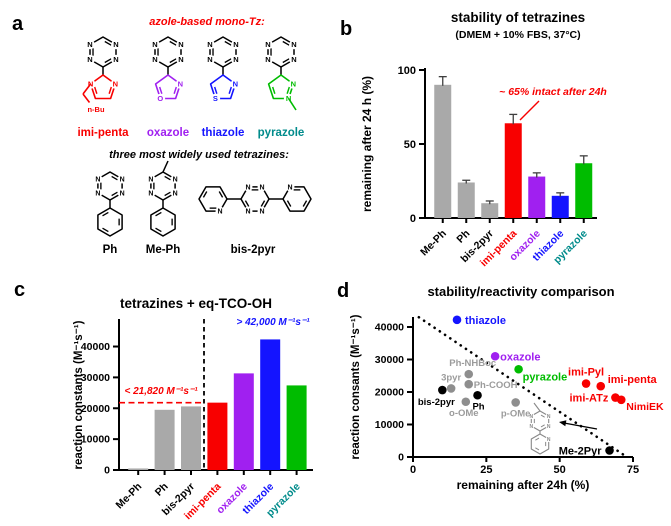  I want to click on point-Ph-COOH, so click(469, 384).